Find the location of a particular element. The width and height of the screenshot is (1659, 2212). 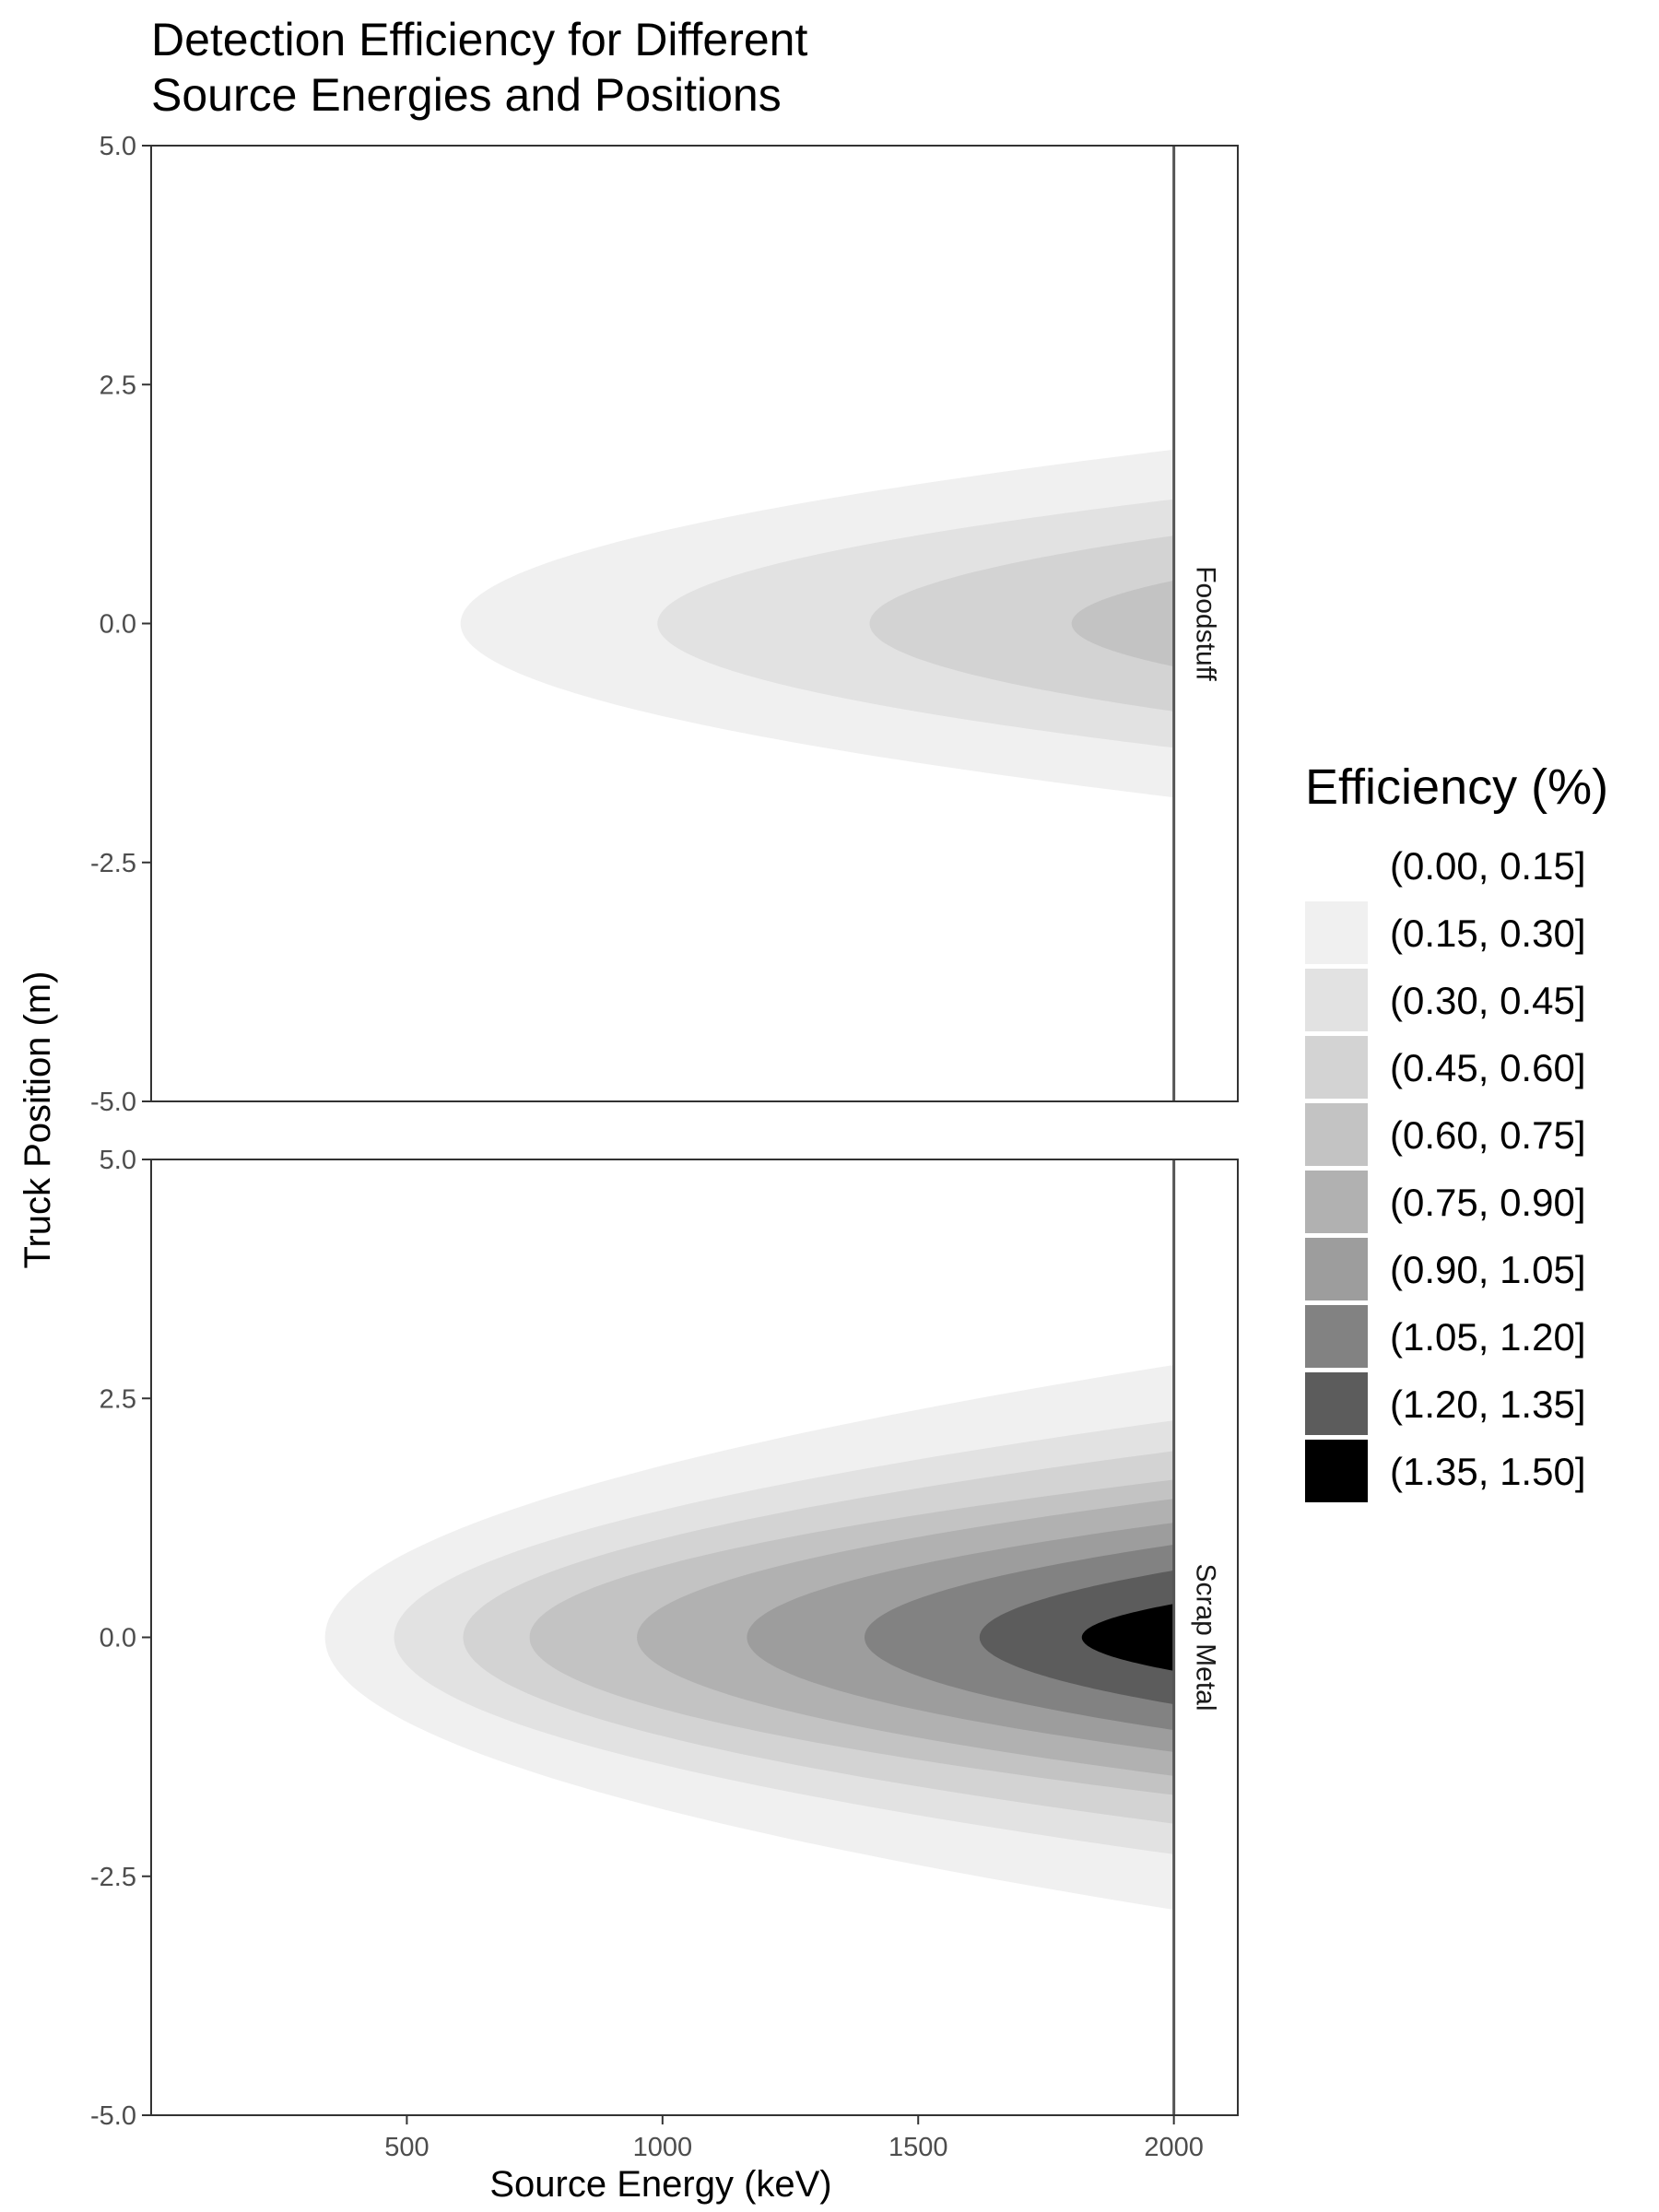

facet-label: Foodstuff is located at coordinates (1205, 623).